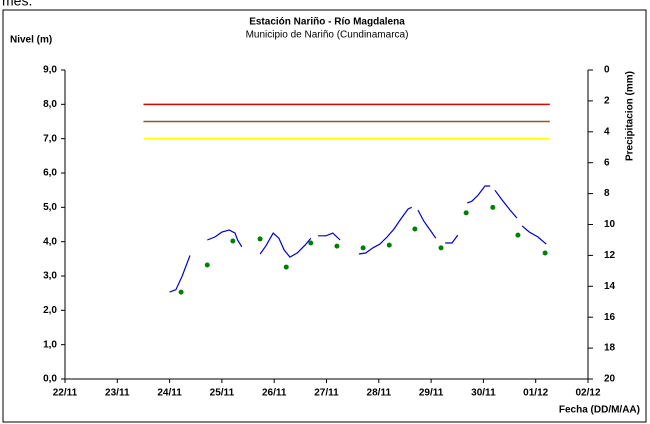  Describe the element at coordinates (610, 286) in the screenshot. I see `y2-tick-label: 14` at that location.